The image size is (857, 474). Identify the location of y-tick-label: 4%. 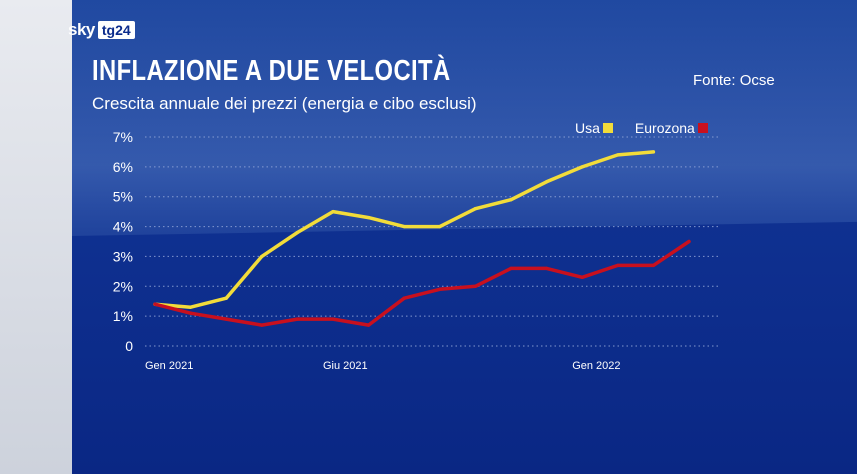
(123, 227).